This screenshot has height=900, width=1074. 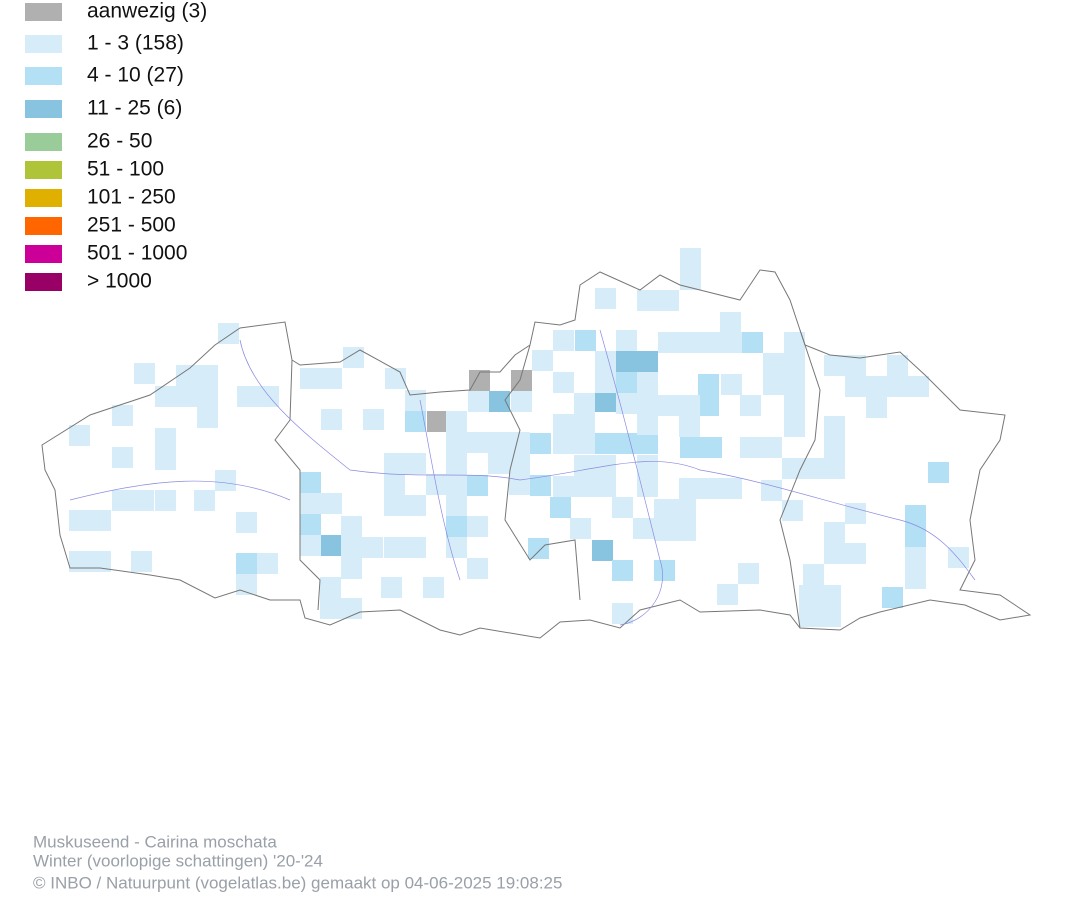 I want to click on legend-label: 11 - 25 (6), so click(x=134, y=108).